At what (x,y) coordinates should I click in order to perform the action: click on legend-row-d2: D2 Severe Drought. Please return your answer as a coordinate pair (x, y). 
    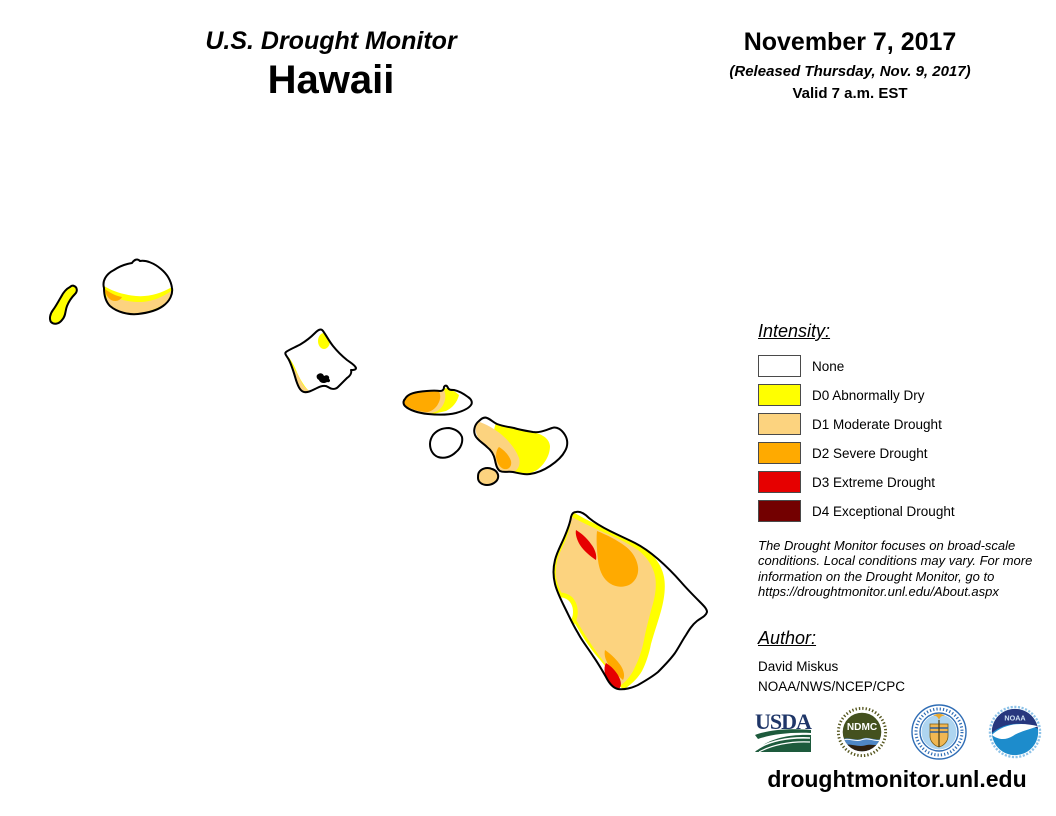
    Looking at the image, I should click on (899, 453).